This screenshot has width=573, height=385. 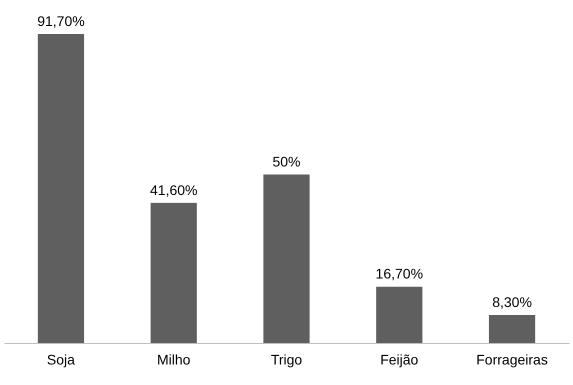 What do you see at coordinates (512, 302) in the screenshot?
I see `data-label: 8,30%` at bounding box center [512, 302].